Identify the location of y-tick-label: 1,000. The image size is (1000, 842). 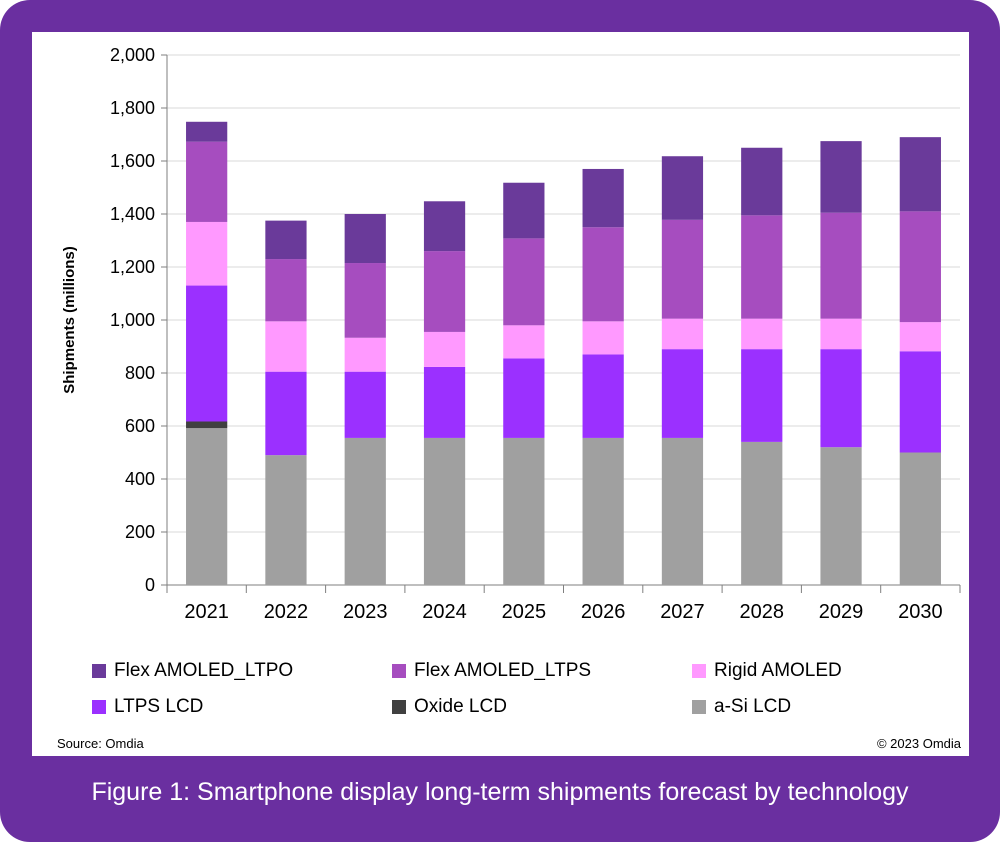
(132, 320).